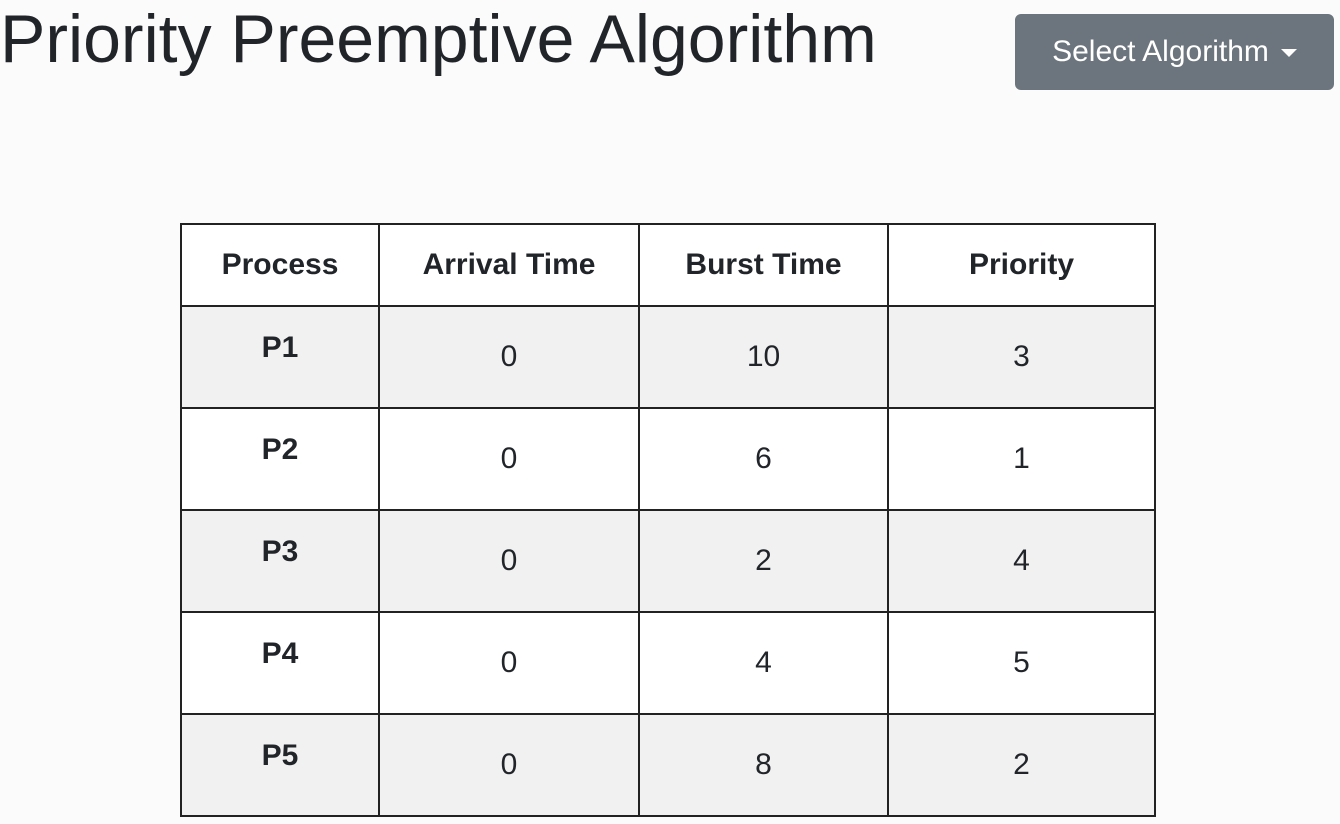  I want to click on burst-time: 4, so click(763, 663).